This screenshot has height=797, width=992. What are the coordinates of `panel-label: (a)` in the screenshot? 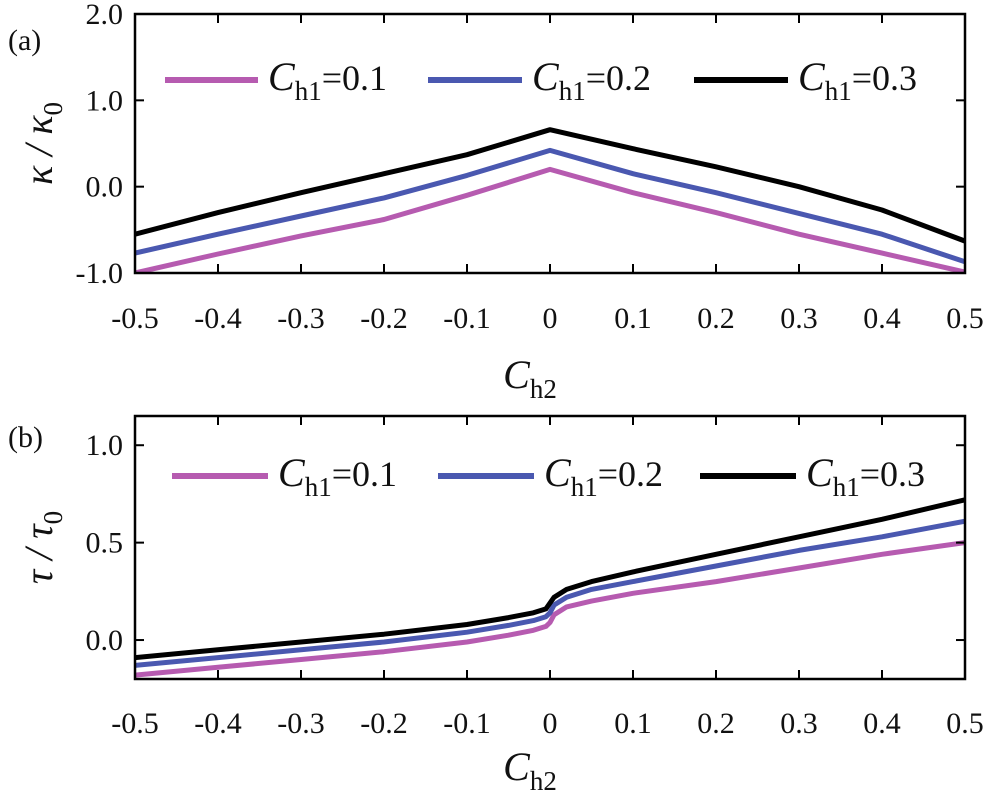 It's located at (24, 40).